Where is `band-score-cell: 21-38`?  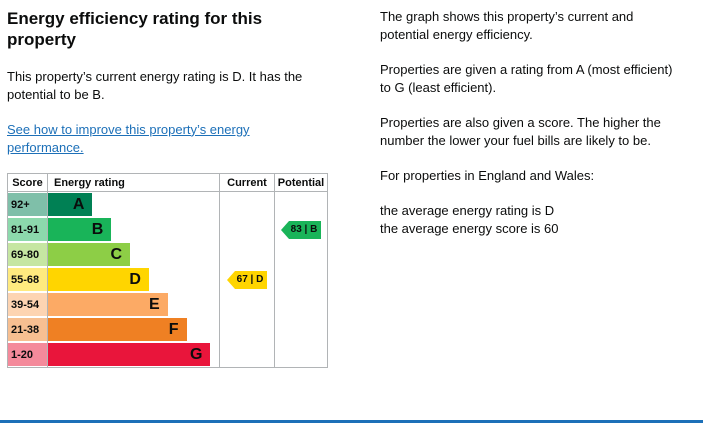
band-score-cell: 21-38 is located at coordinates (28, 330).